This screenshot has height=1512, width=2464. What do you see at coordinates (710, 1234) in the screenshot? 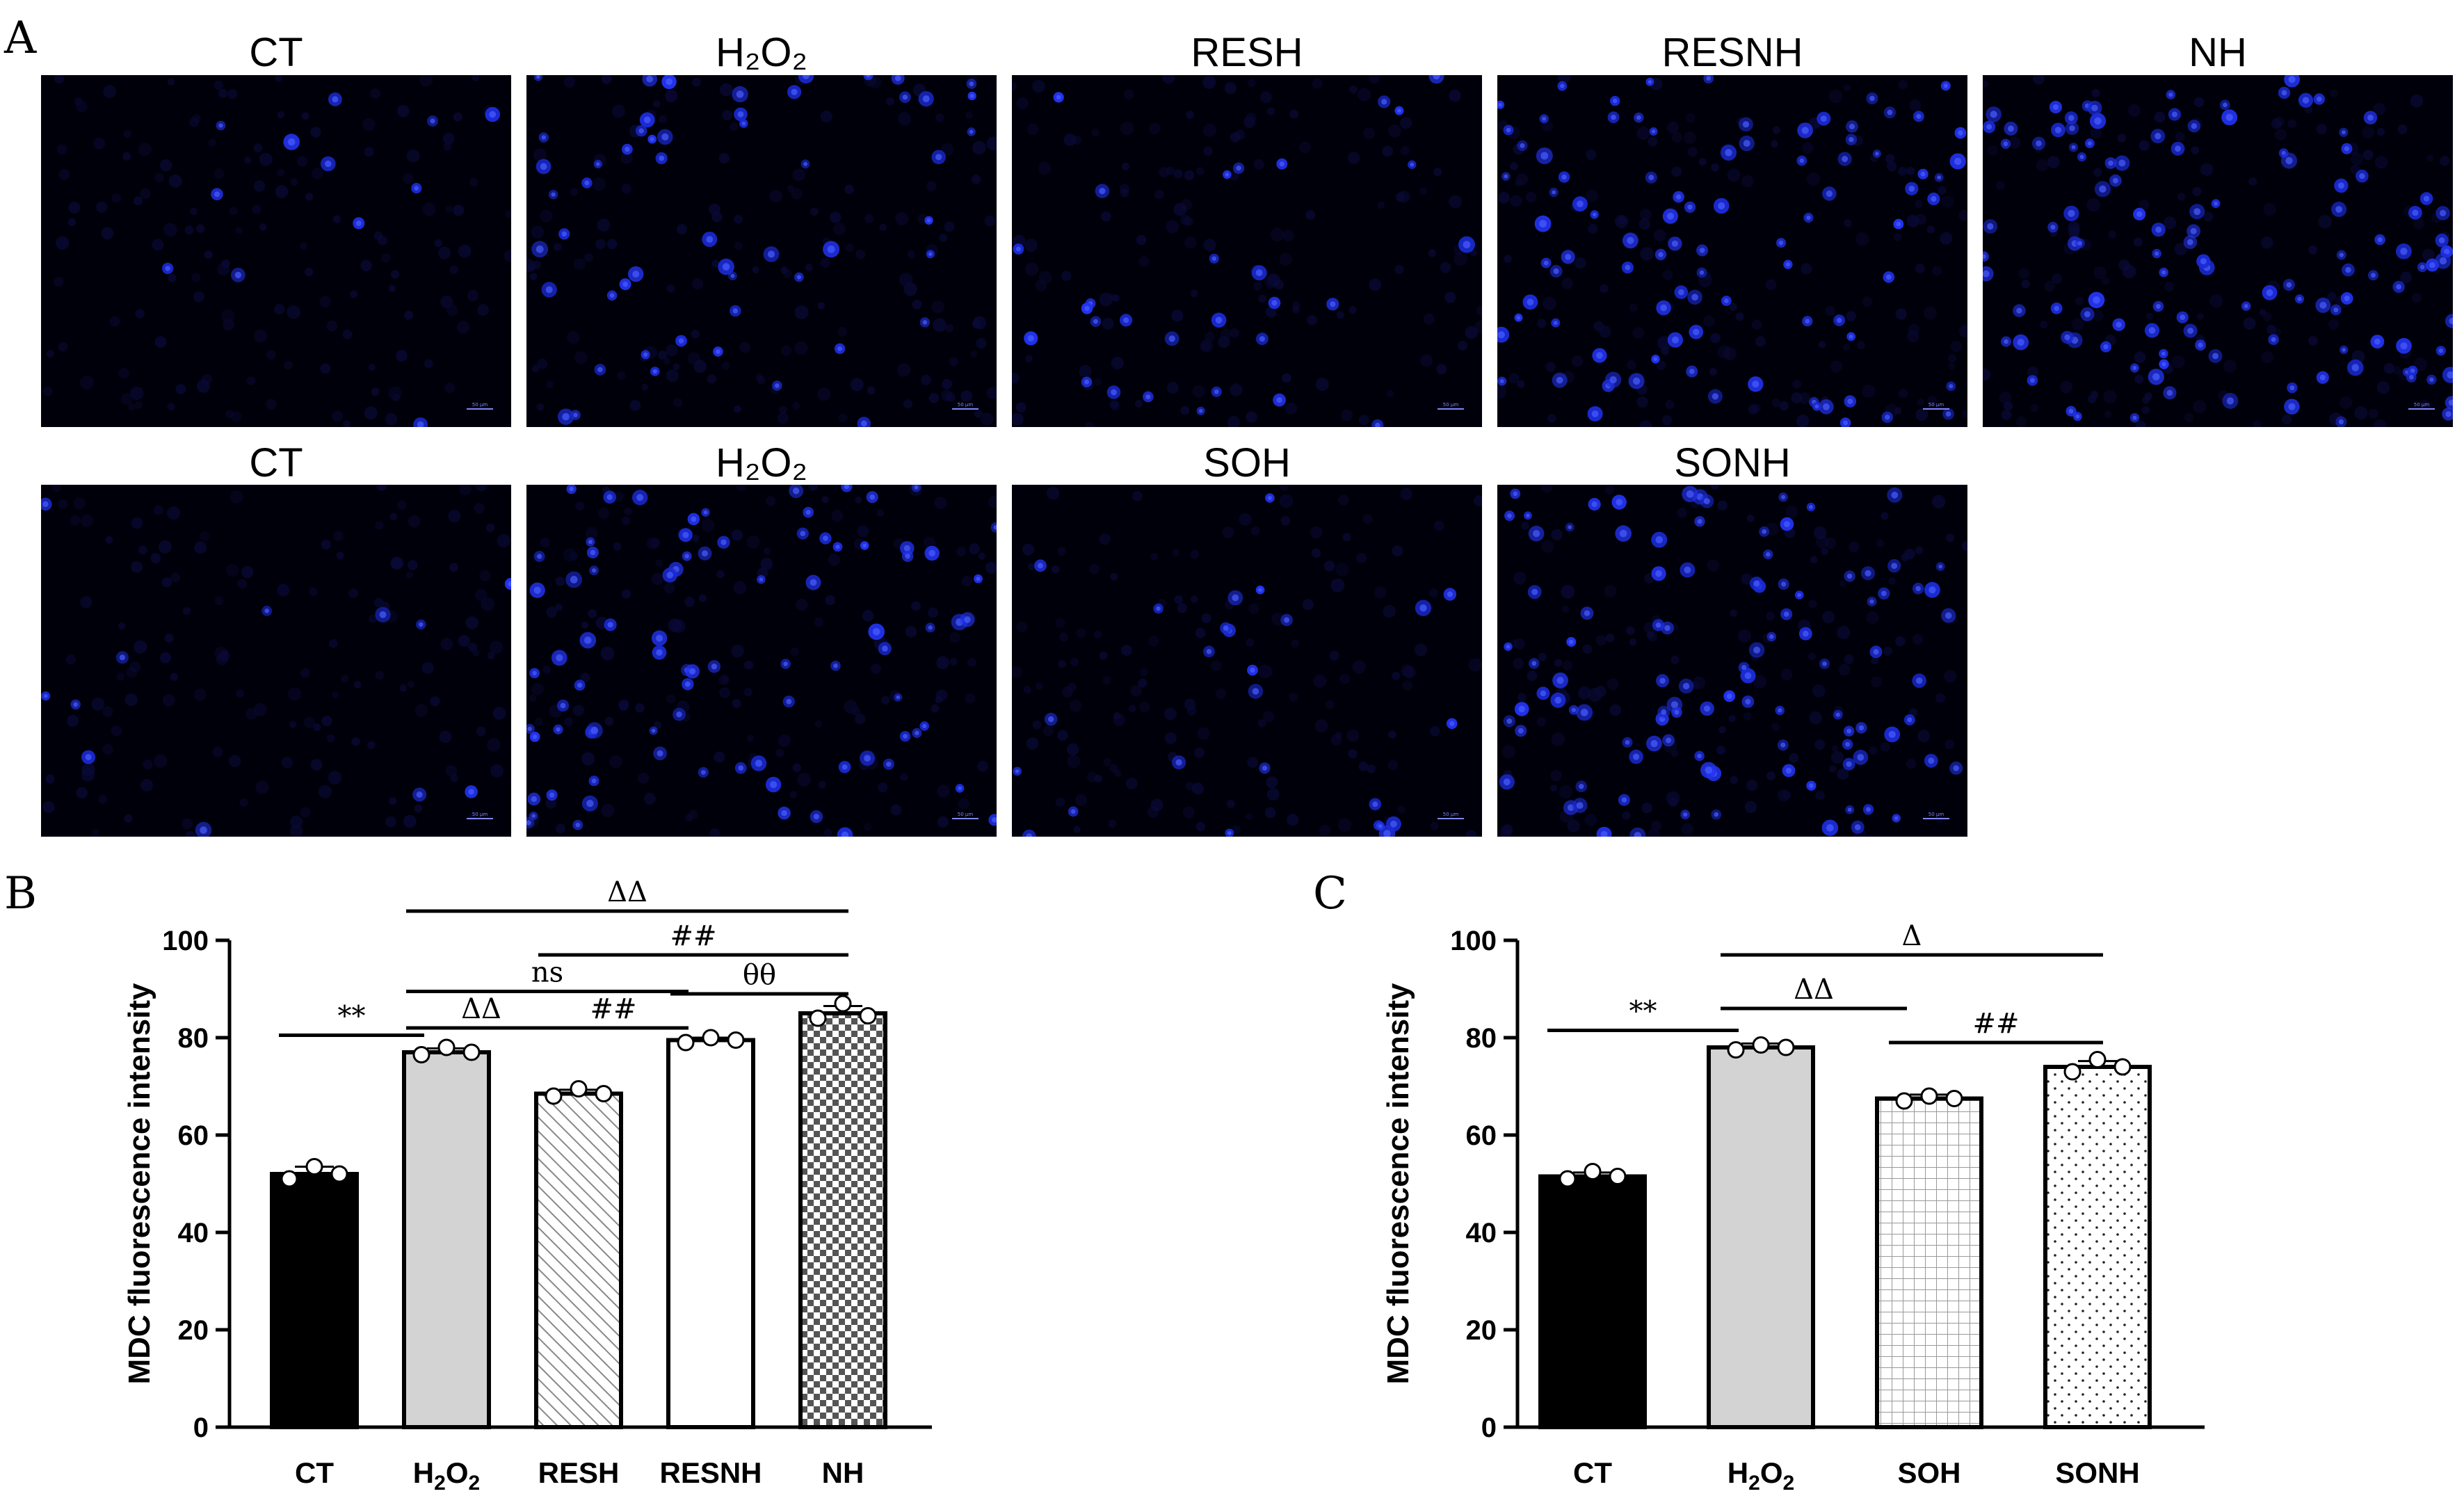
I see `bar` at bounding box center [710, 1234].